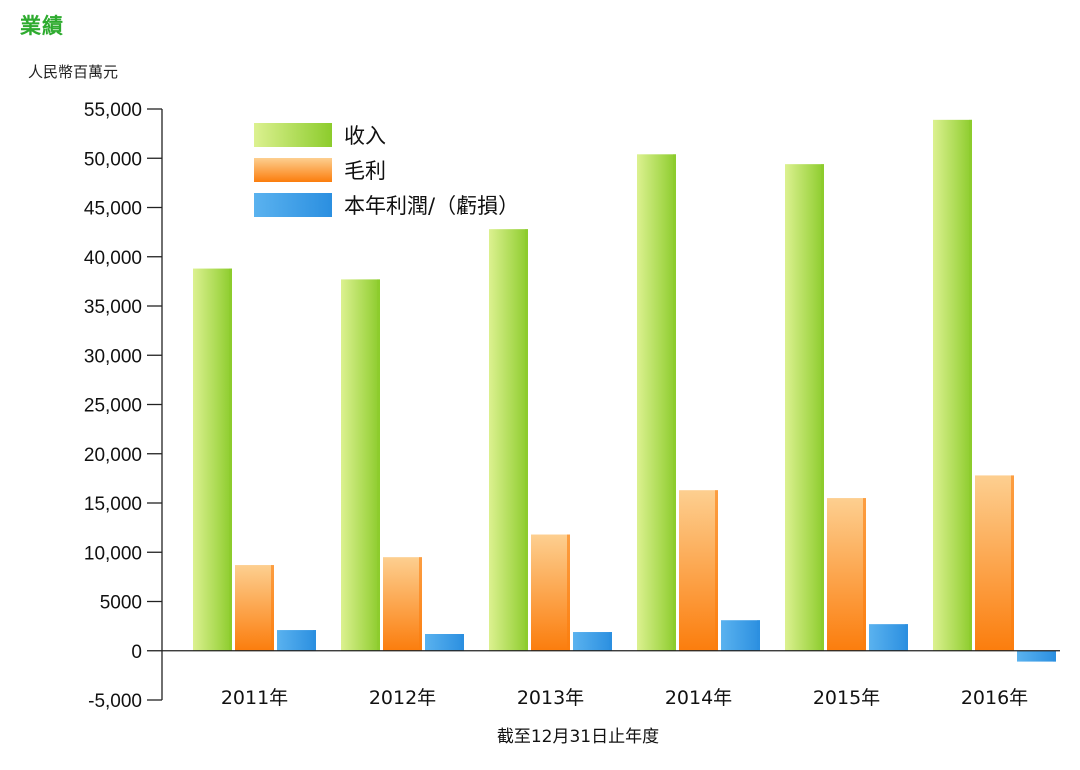 Image resolution: width=1080 pixels, height=770 pixels. What do you see at coordinates (360, 465) in the screenshot?
I see `bar-1-2012年` at bounding box center [360, 465].